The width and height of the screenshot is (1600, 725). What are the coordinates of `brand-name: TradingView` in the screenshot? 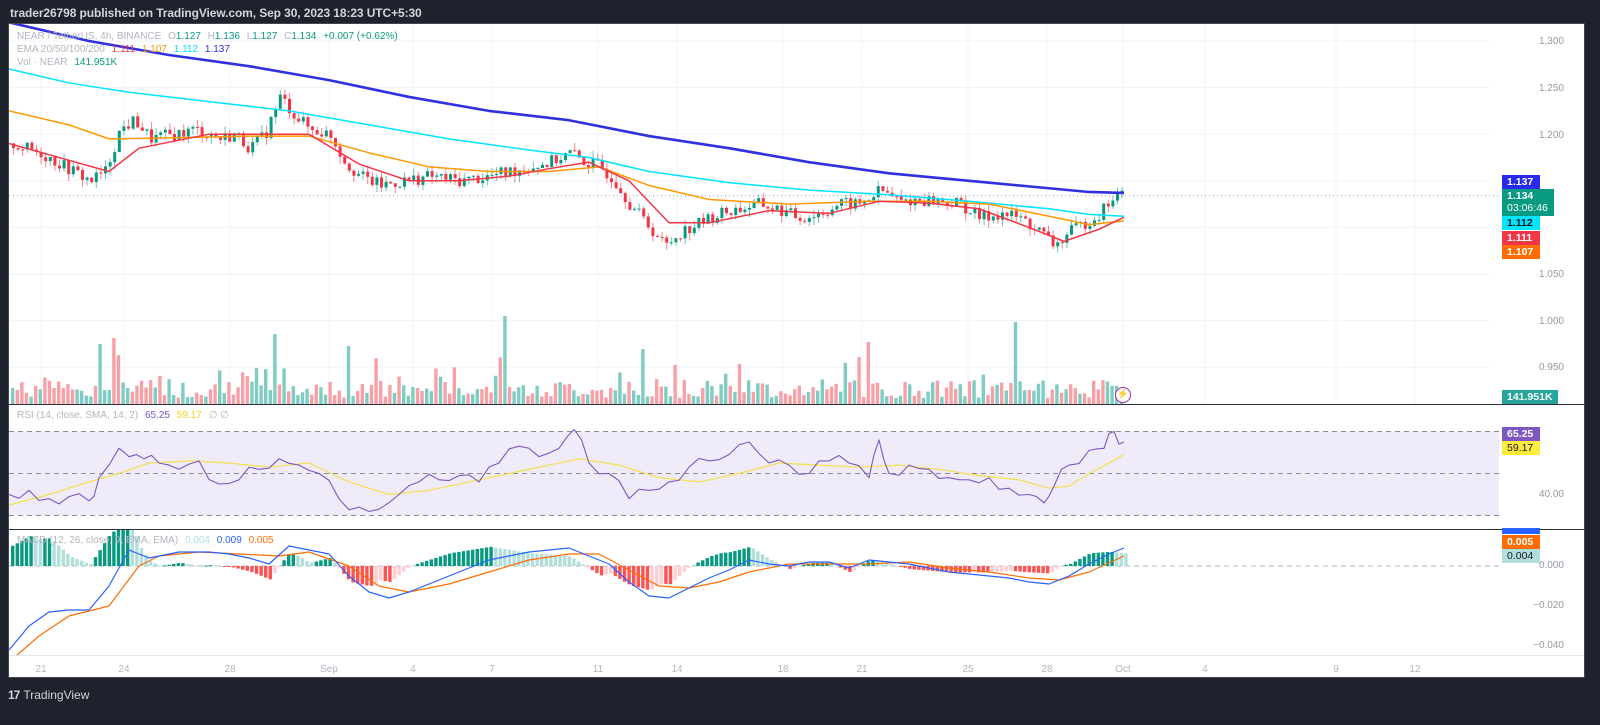 It's located at (56, 695).